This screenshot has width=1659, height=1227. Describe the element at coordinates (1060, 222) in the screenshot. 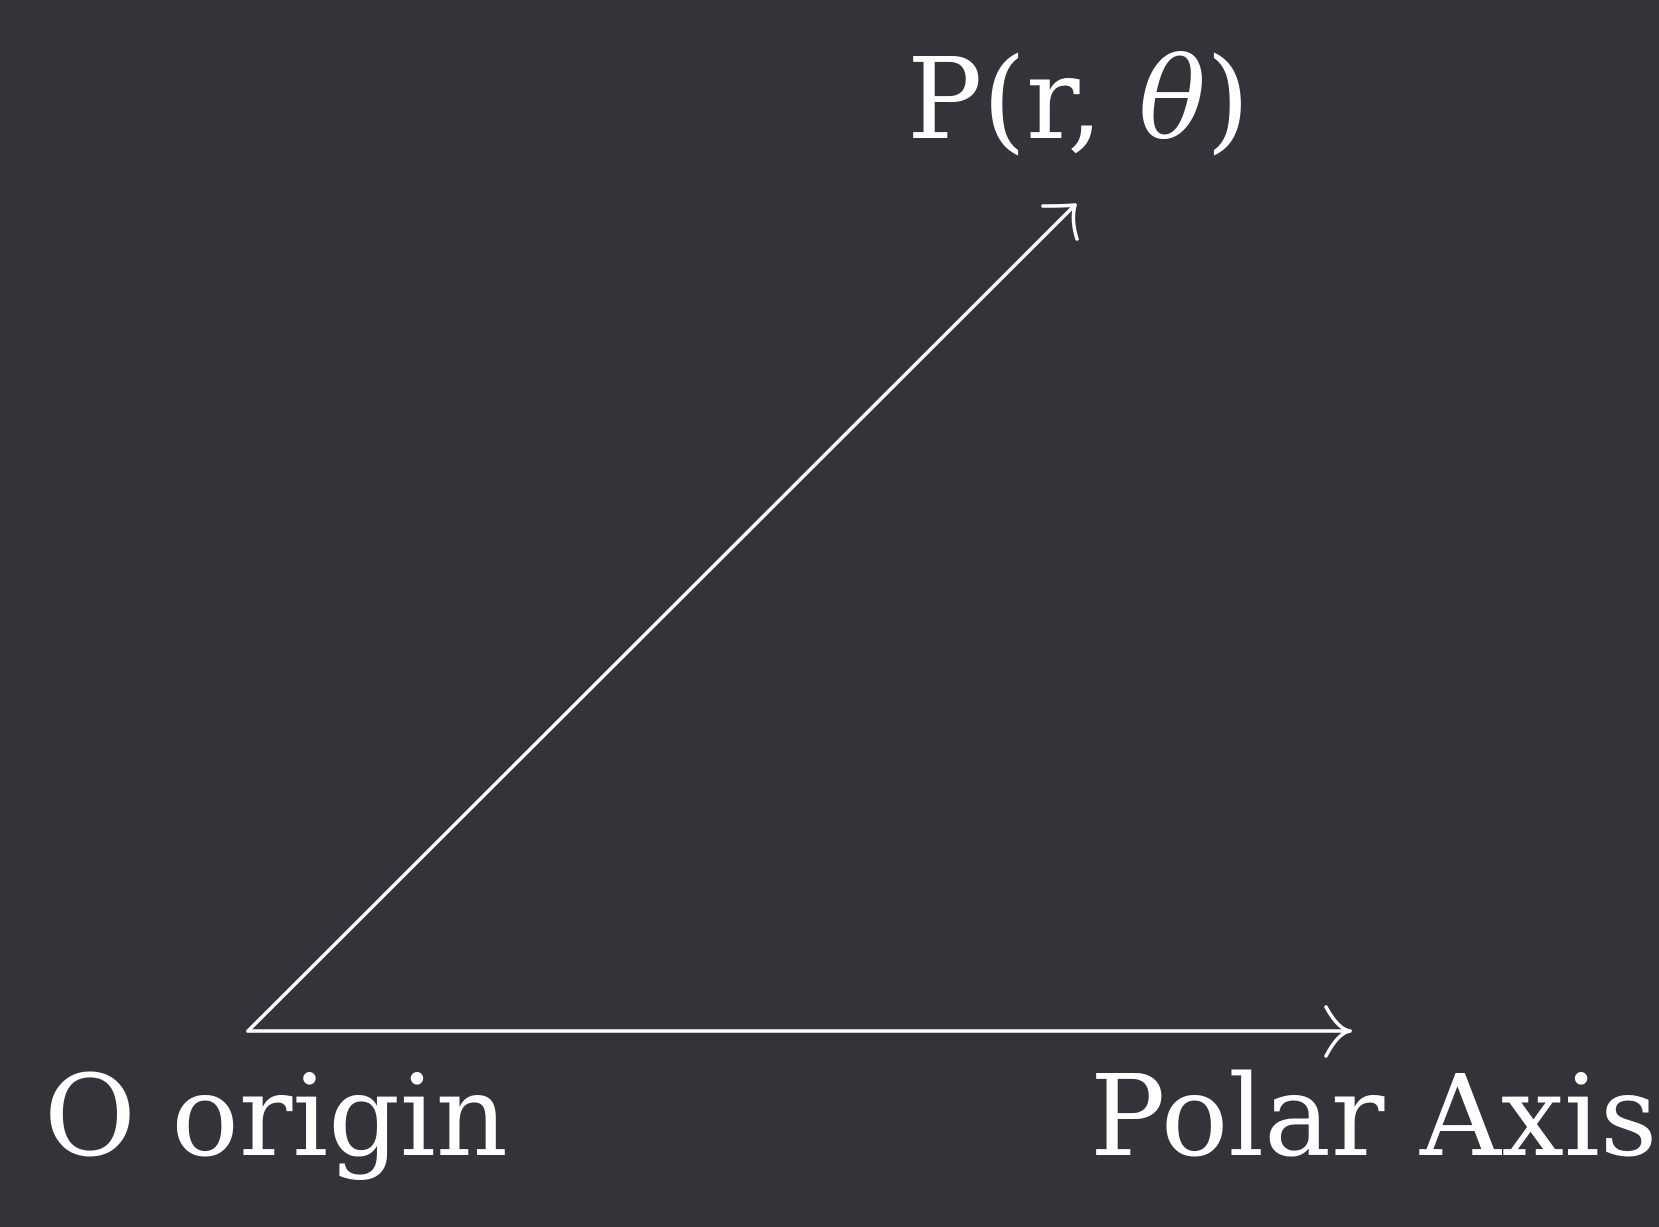

I see `radius-vector-arrowhead` at that location.